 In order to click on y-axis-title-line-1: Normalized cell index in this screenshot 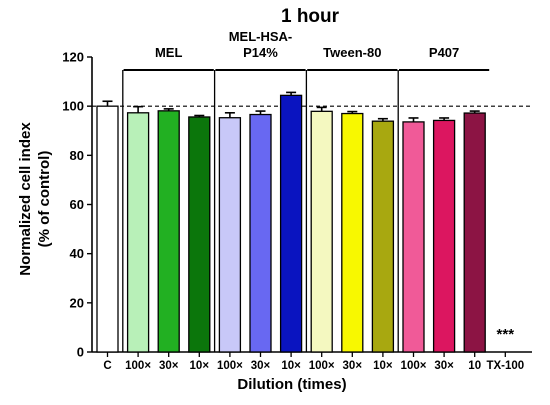, I will do `click(25, 199)`.